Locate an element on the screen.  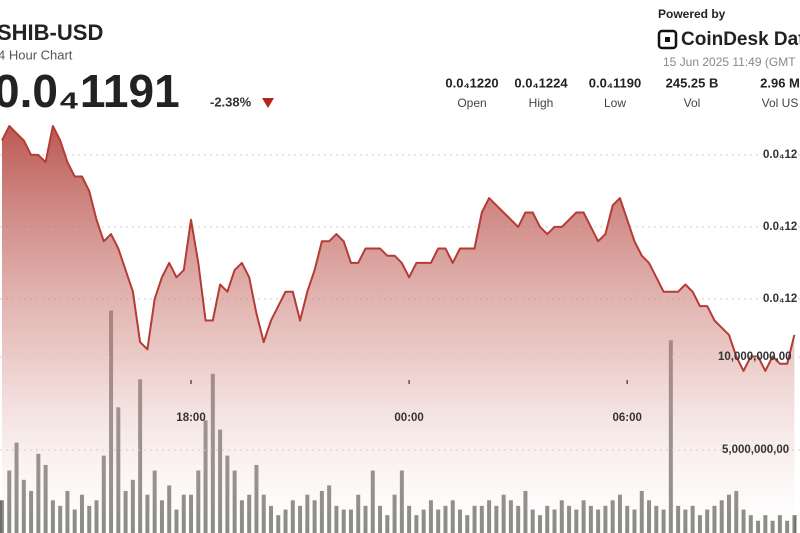
down-arrow is located at coordinates (268, 103).